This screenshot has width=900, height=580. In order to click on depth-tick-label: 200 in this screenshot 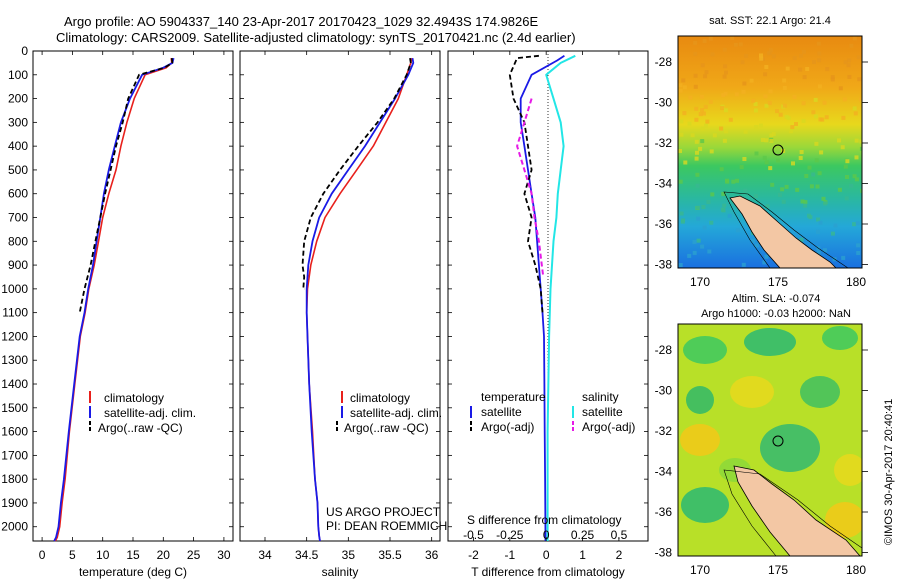, I will do `click(18, 99)`.